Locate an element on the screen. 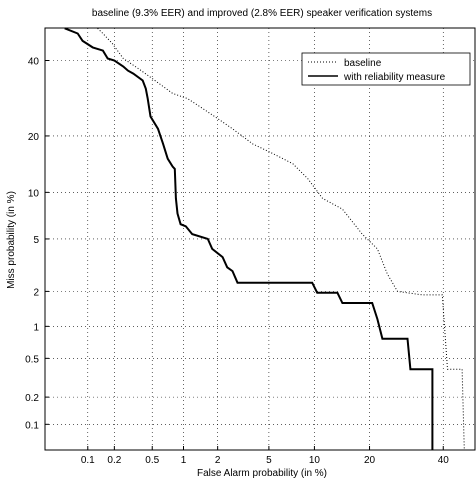  y-tick-label: 0.5 is located at coordinates (32, 359).